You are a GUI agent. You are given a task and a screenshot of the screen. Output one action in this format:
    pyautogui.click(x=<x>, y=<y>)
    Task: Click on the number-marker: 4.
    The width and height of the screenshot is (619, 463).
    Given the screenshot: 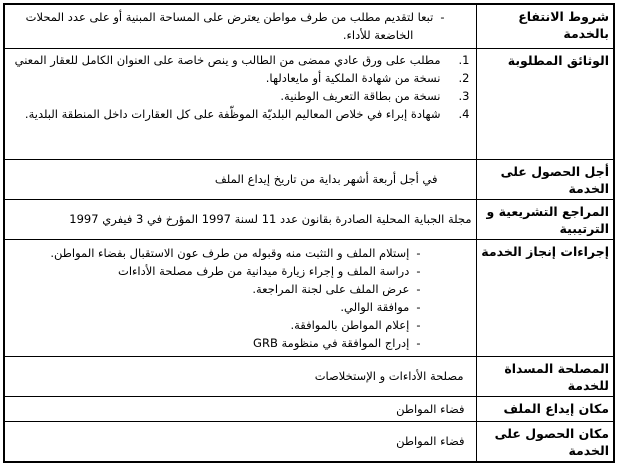 What is the action you would take?
    pyautogui.click(x=464, y=113)
    